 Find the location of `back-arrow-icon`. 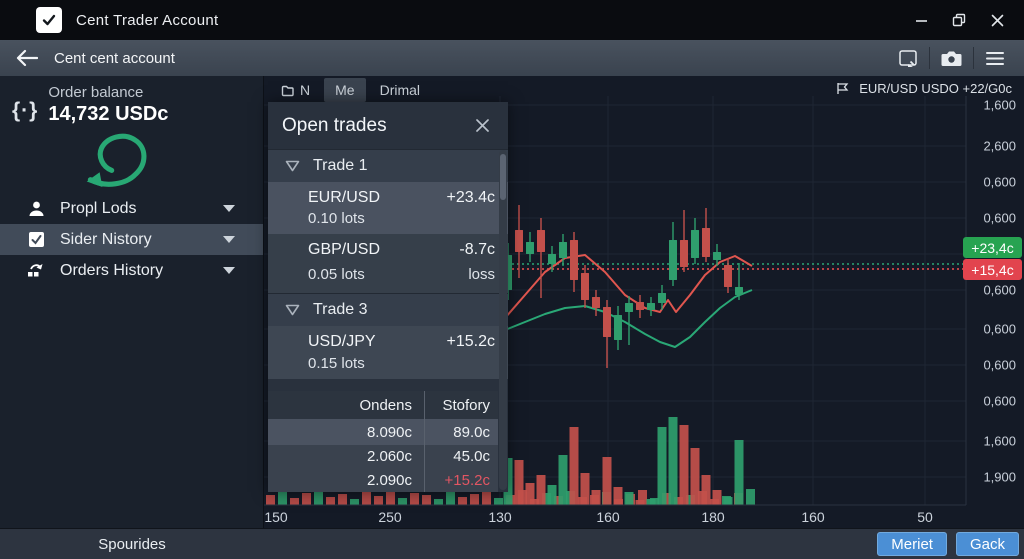

back-arrow-icon is located at coordinates (27, 58).